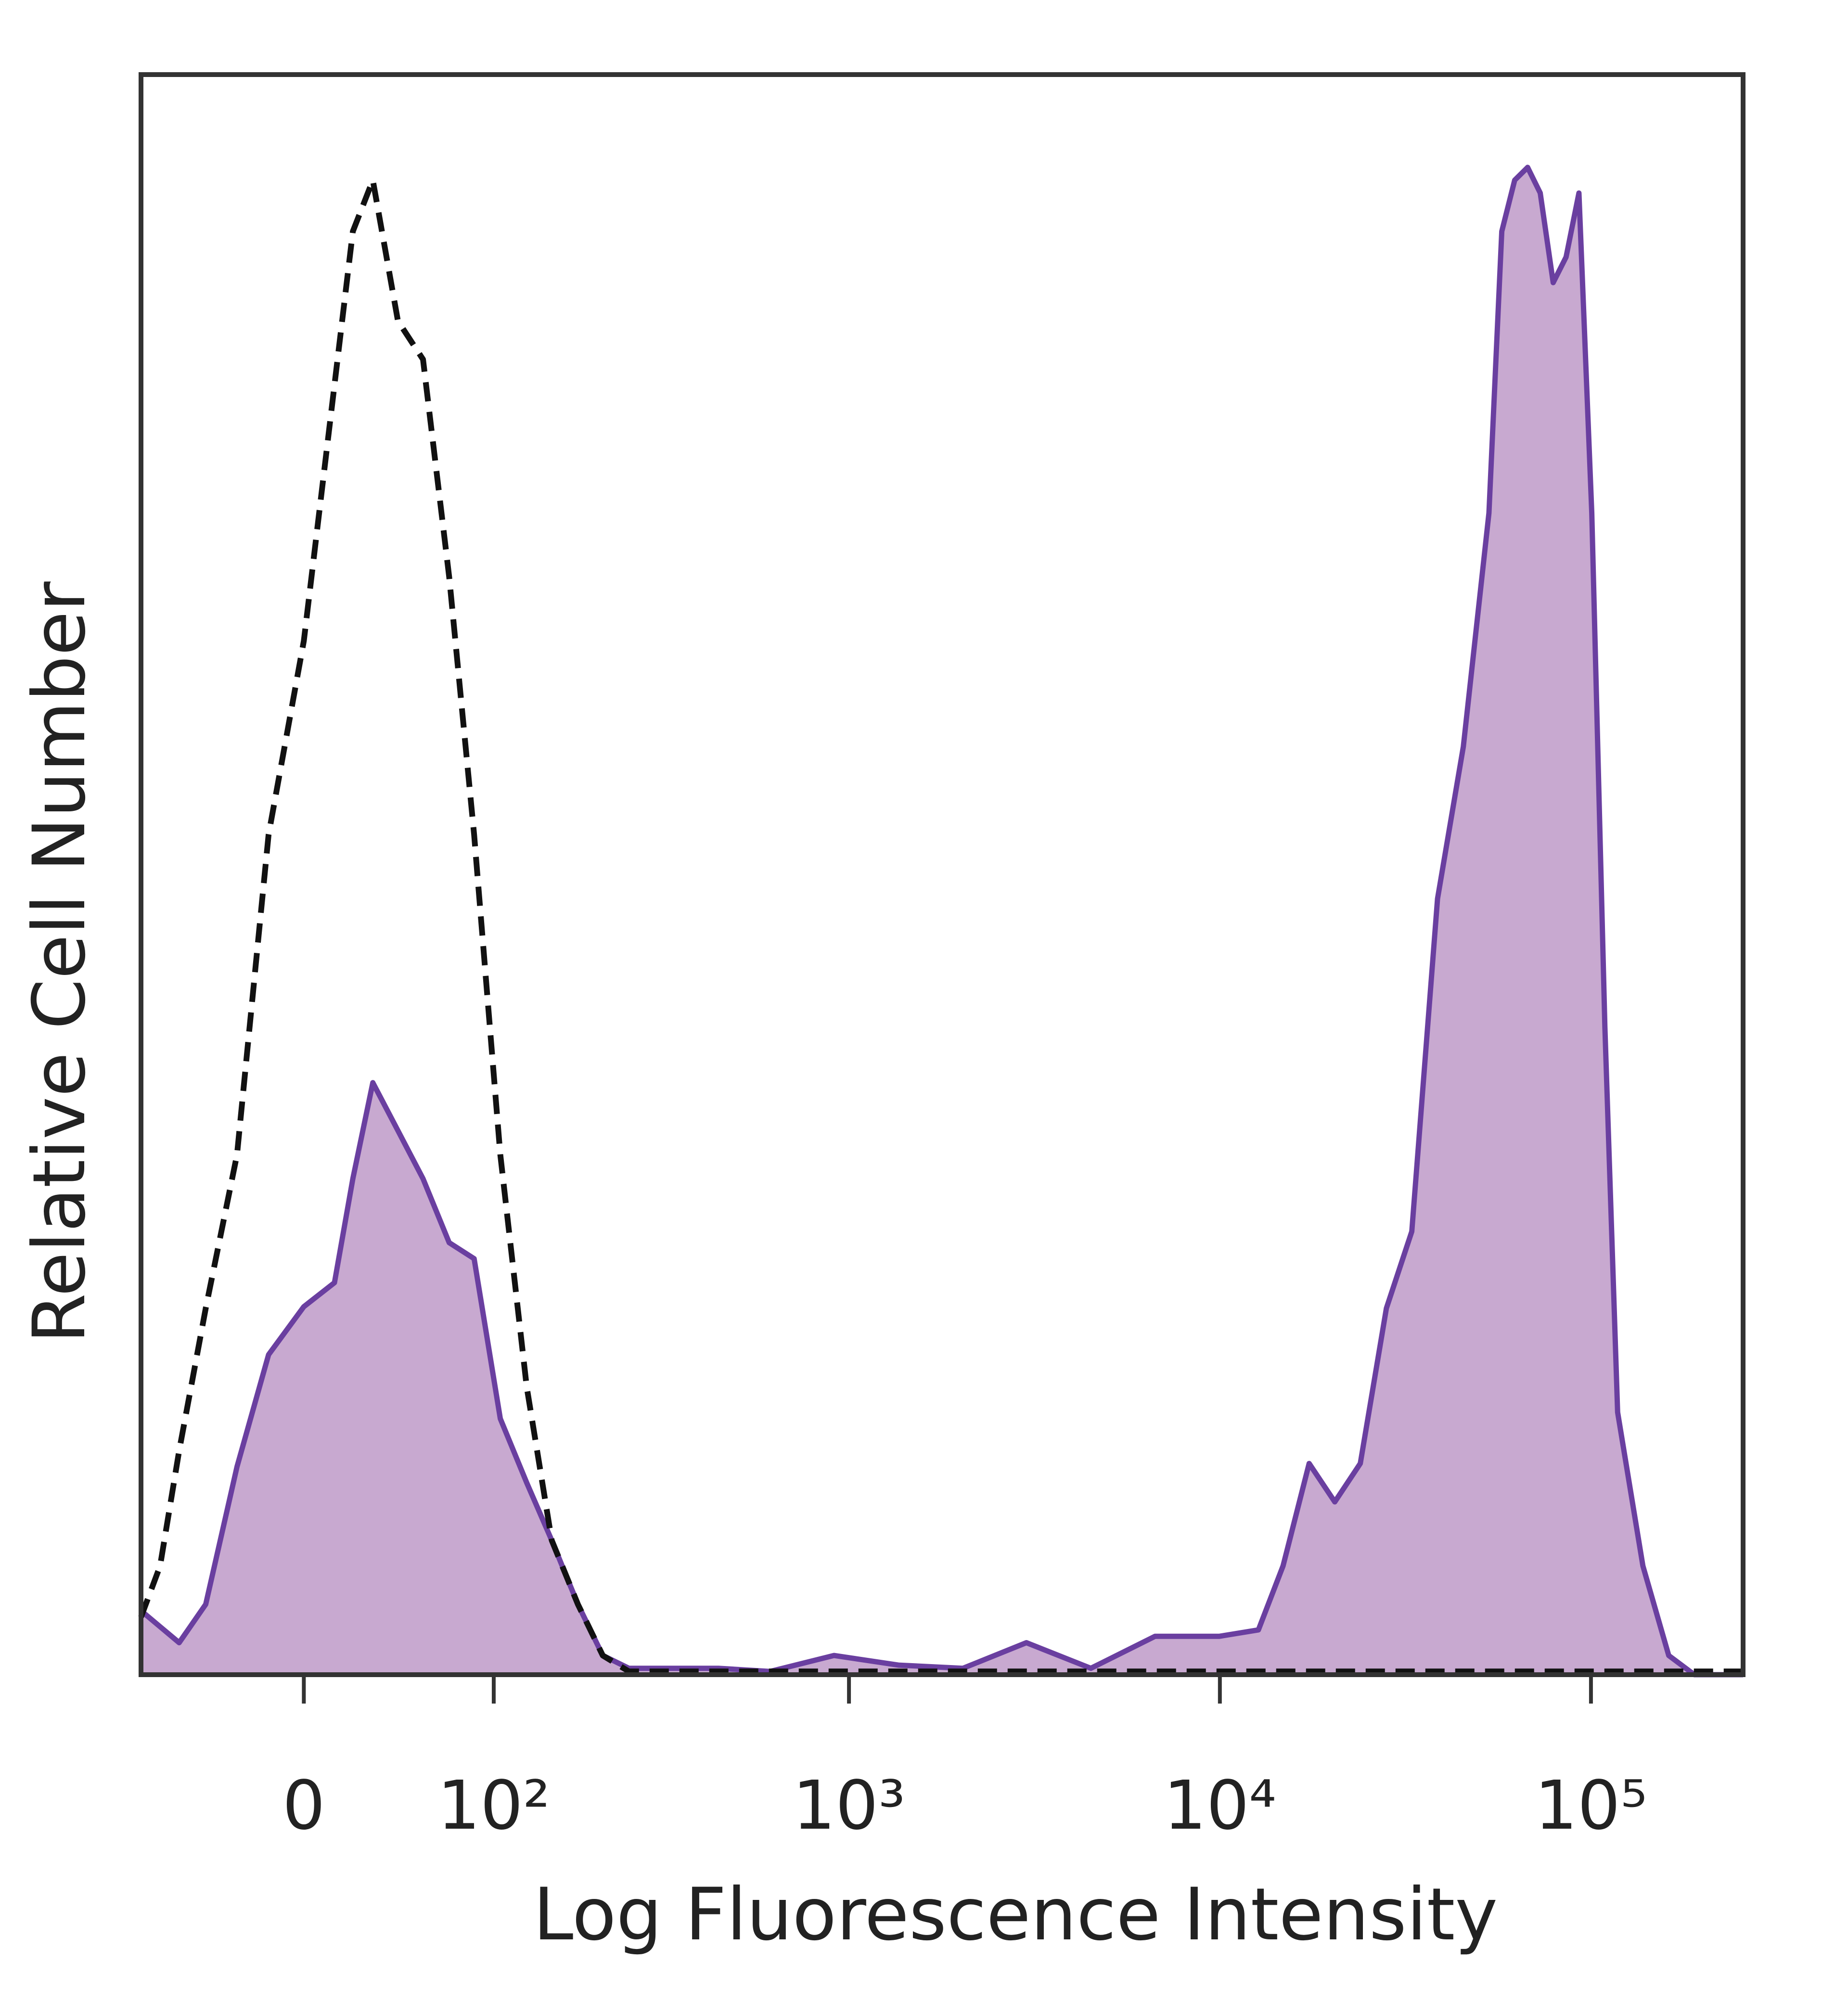 This screenshot has width=1848, height=2000. Describe the element at coordinates (60, 962) in the screenshot. I see `y-axis-label: Relative Cell Number` at that location.